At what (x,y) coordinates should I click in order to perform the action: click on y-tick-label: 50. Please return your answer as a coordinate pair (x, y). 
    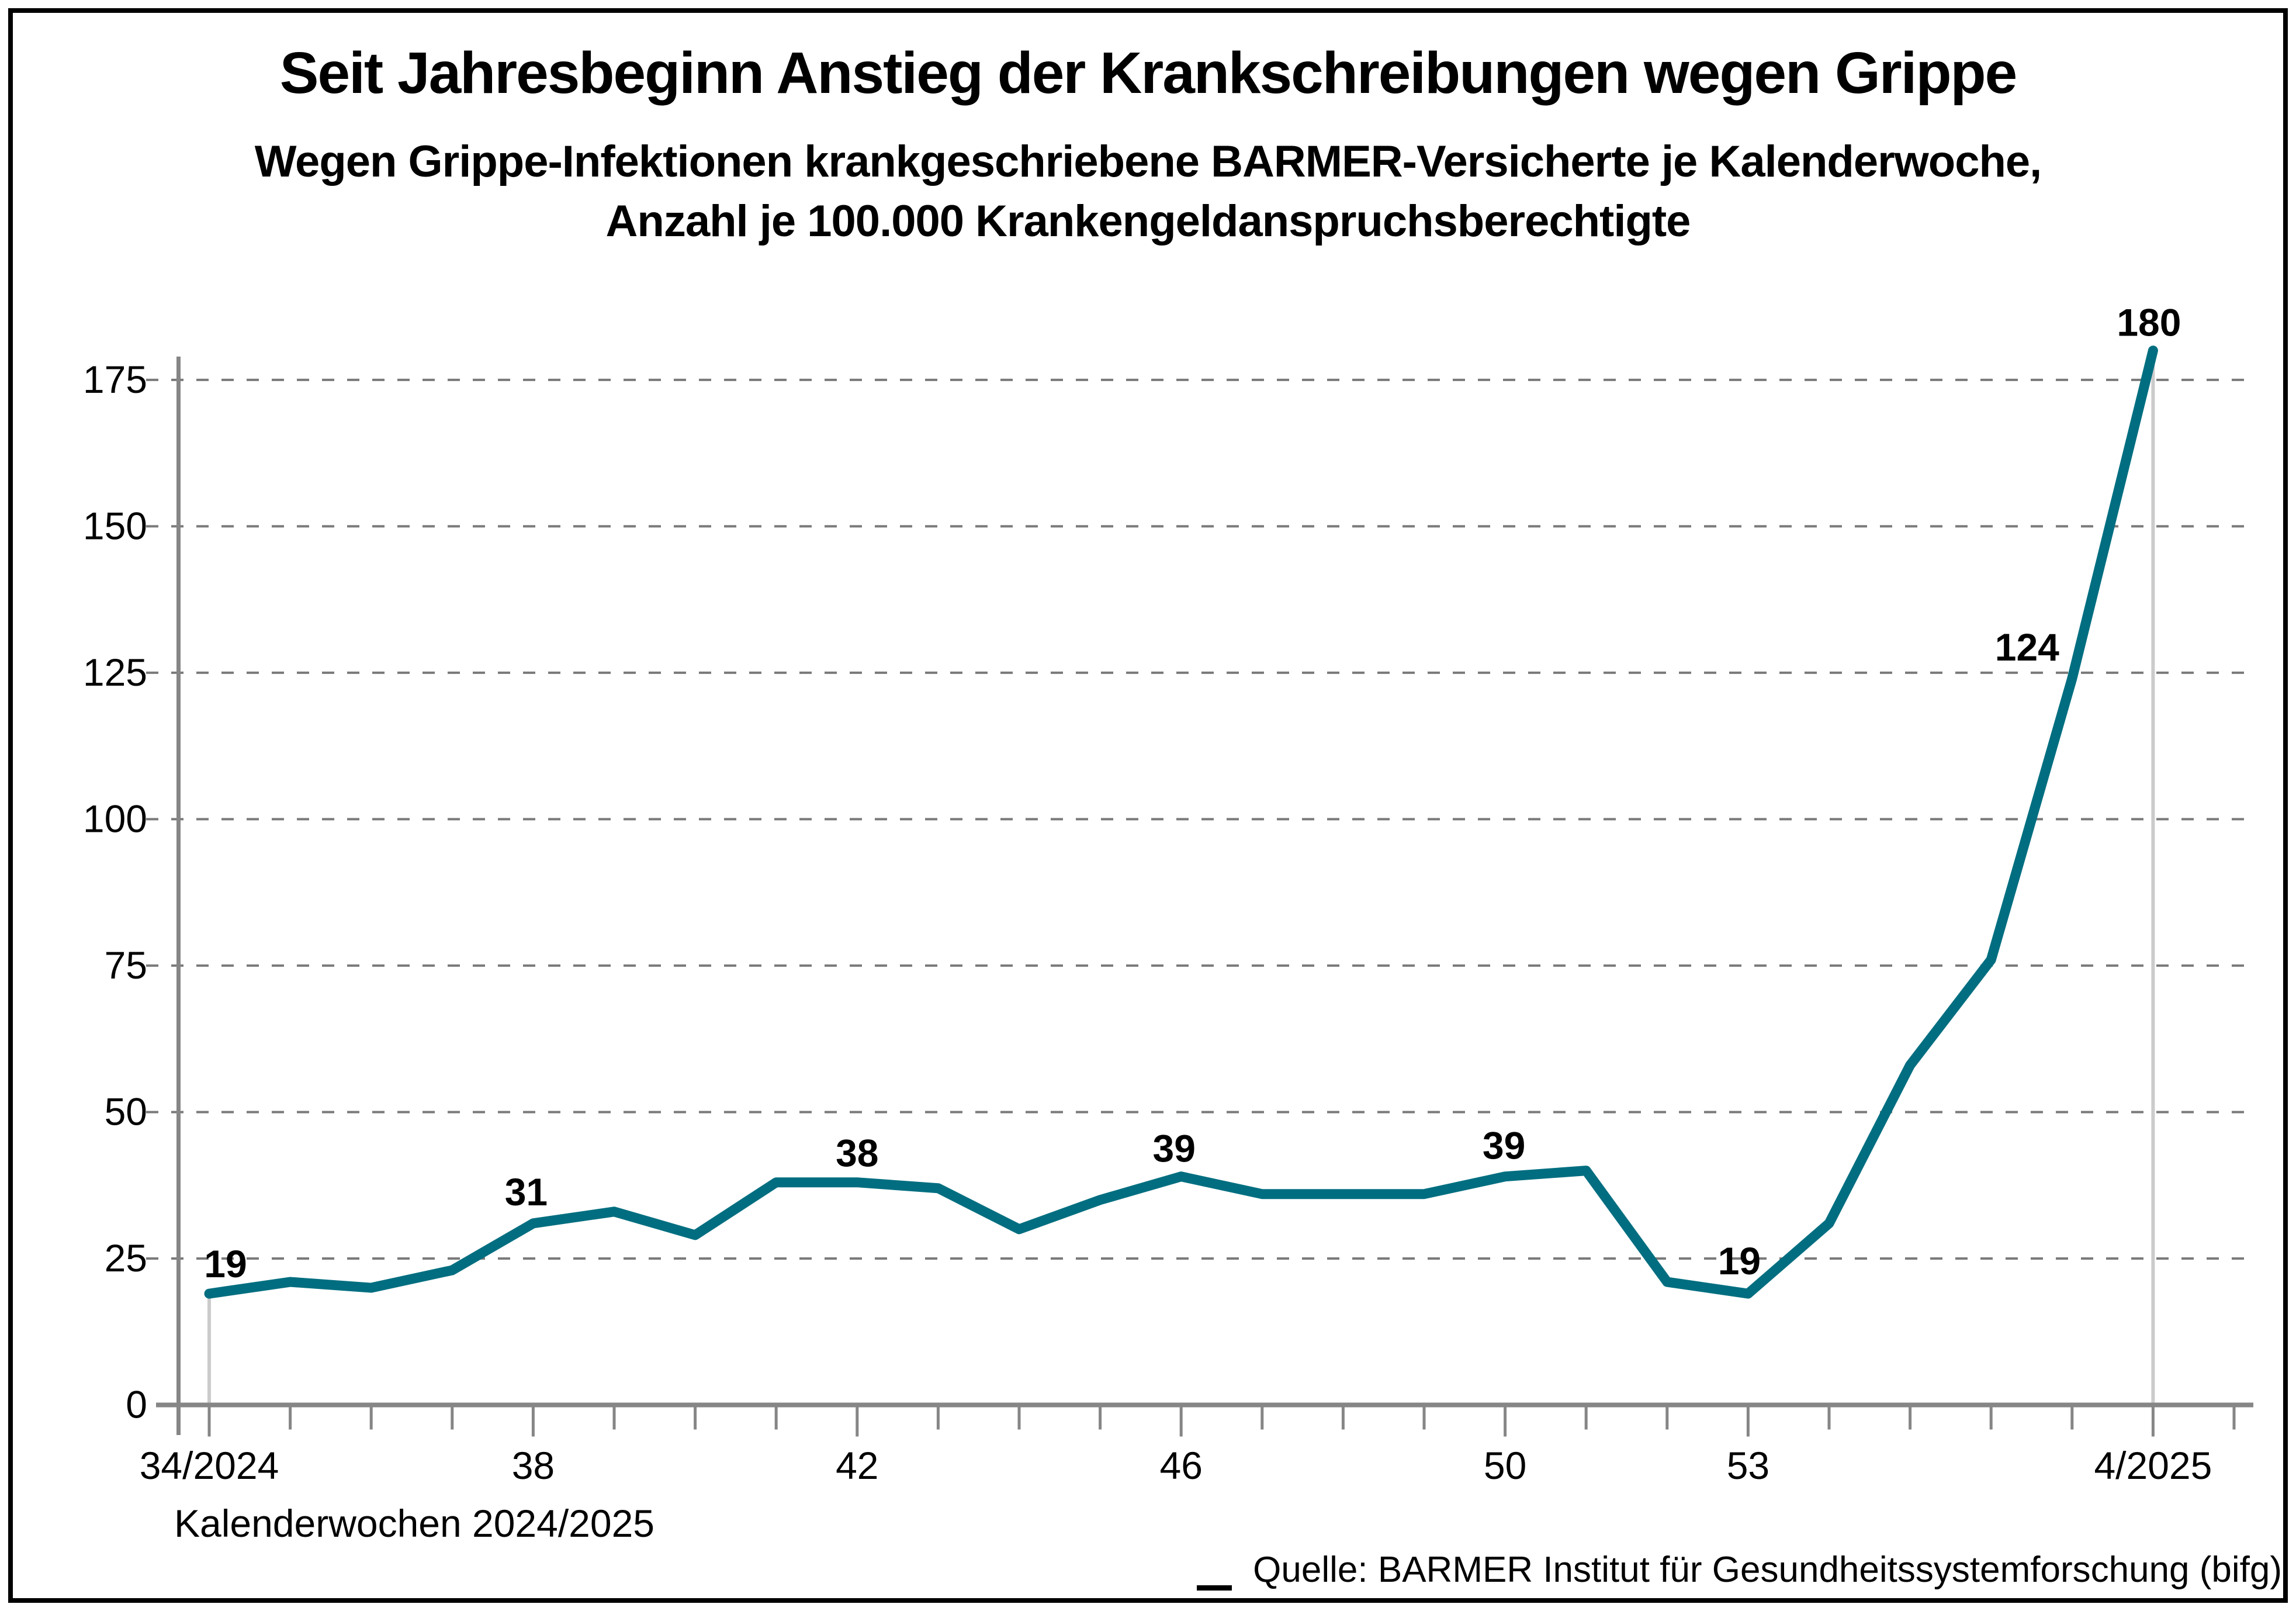
    Looking at the image, I should click on (126, 1111).